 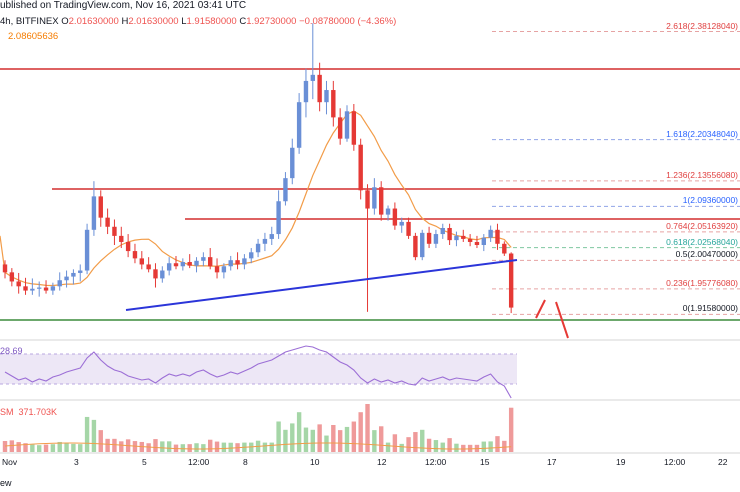 I want to click on moving-average-value: 2.08605636, so click(x=33, y=36).